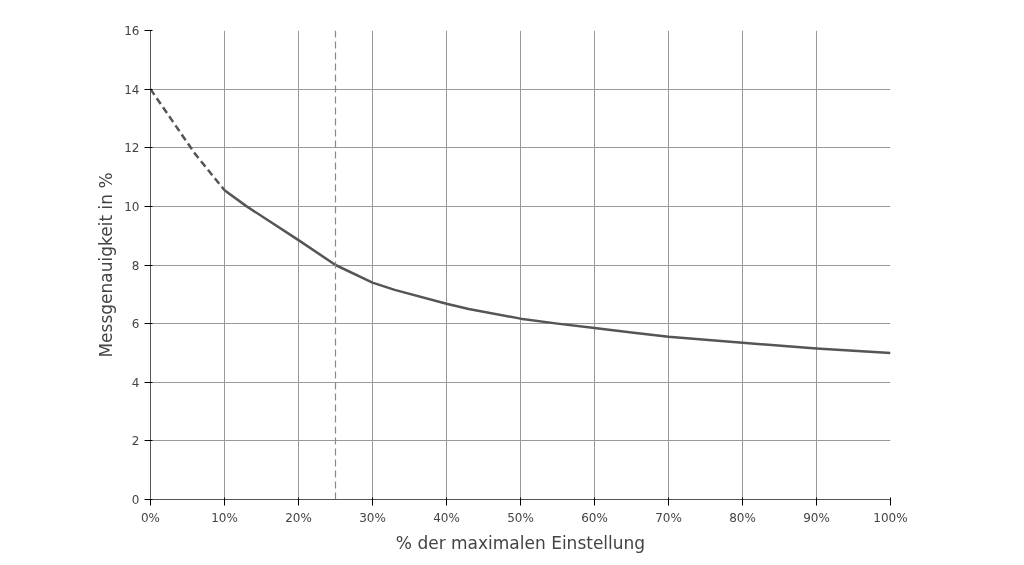  I want to click on x-tick-label: 10%, so click(224, 517).